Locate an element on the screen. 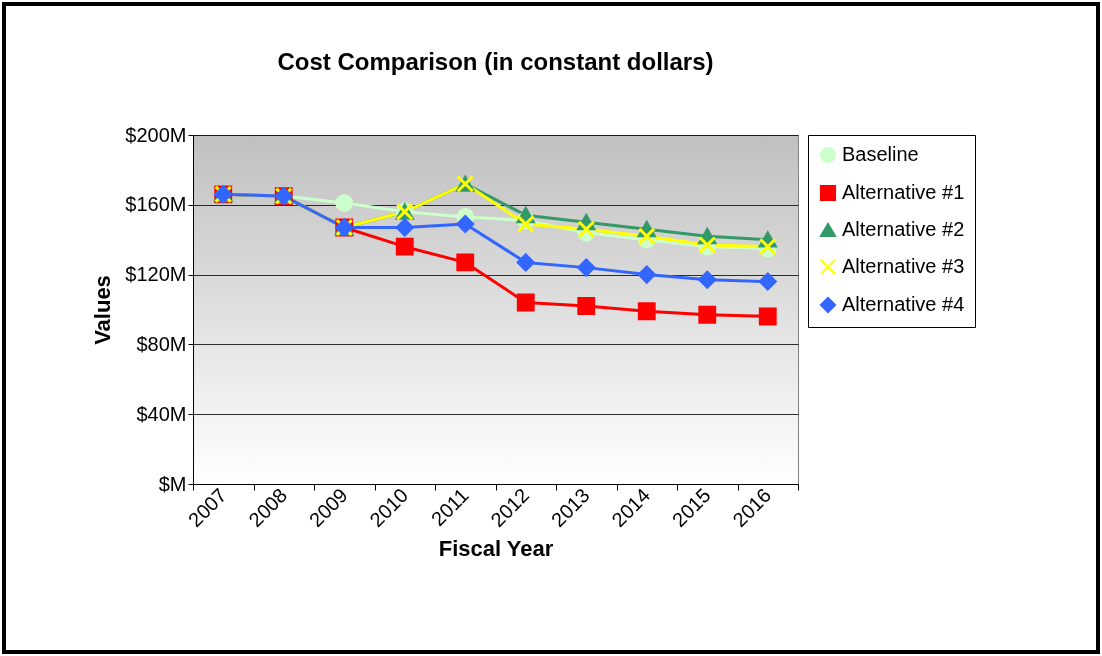 Image resolution: width=1102 pixels, height=656 pixels. legend-label: Alternative #2 is located at coordinates (903, 229).